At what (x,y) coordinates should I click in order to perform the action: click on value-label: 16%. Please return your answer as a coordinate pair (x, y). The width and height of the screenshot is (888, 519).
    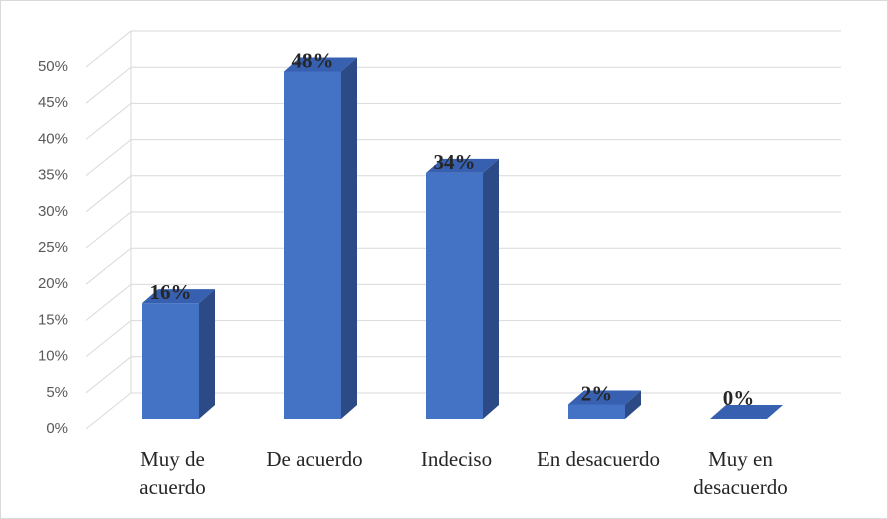
    Looking at the image, I should click on (171, 292).